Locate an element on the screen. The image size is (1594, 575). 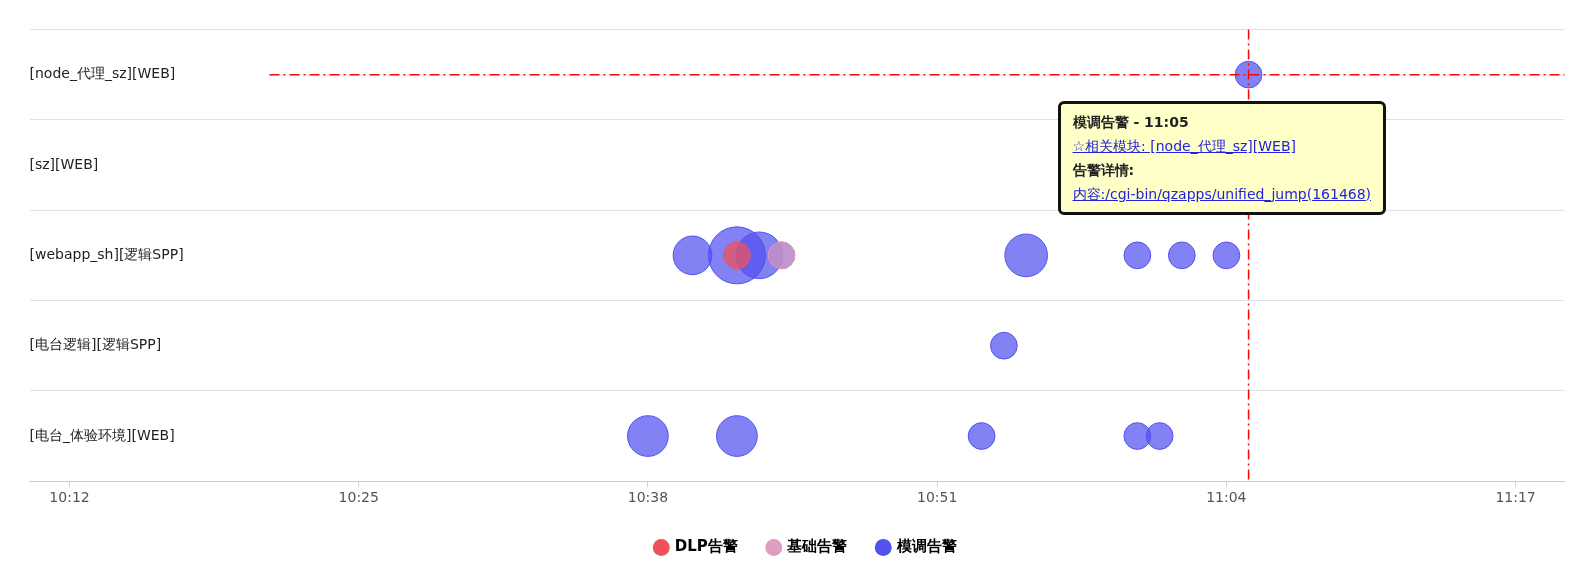
x-tick-label: 11:04 is located at coordinates (1226, 497).